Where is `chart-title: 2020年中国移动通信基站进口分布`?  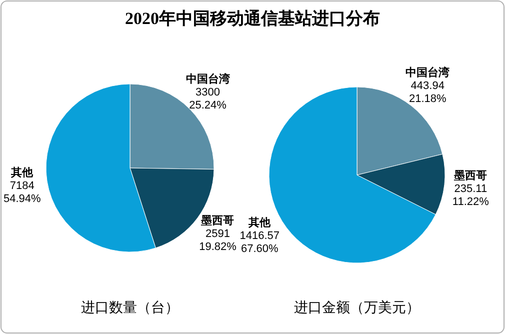
chart-title: 2020年中国移动通信基站进口分布 is located at coordinates (252, 18).